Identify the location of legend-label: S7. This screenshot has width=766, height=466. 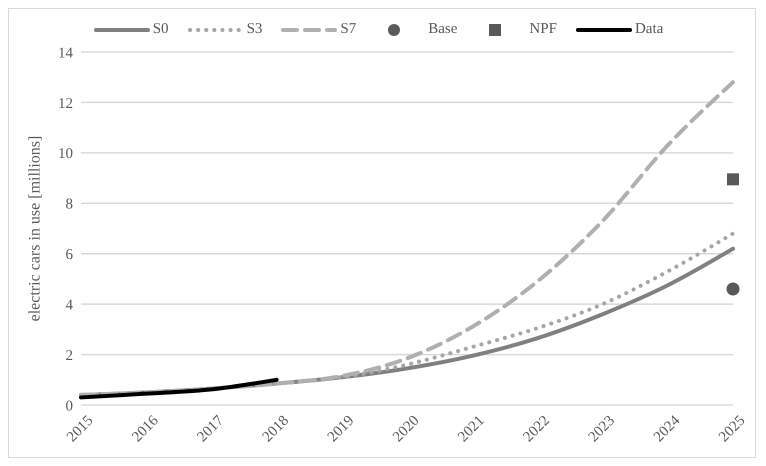
(348, 29).